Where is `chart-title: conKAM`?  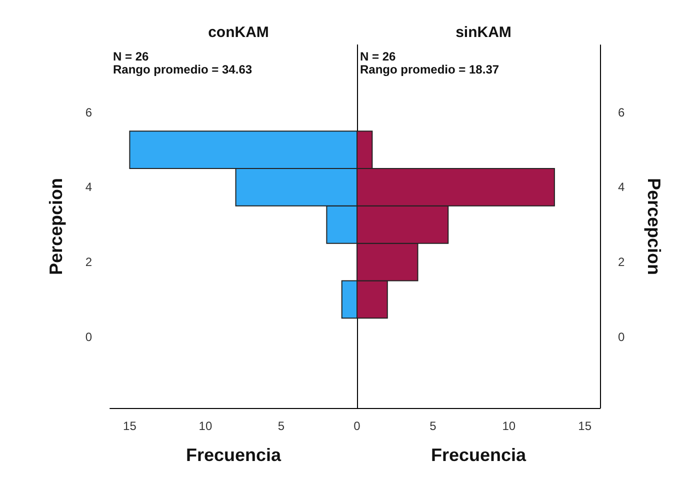
chart-title: conKAM is located at coordinates (238, 32).